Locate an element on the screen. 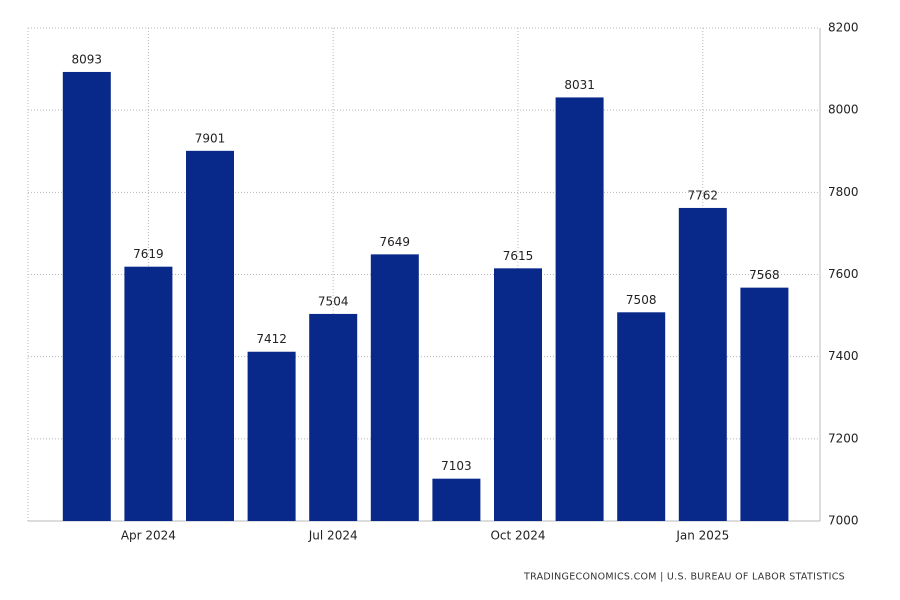  value-label: 7619 is located at coordinates (148, 254).